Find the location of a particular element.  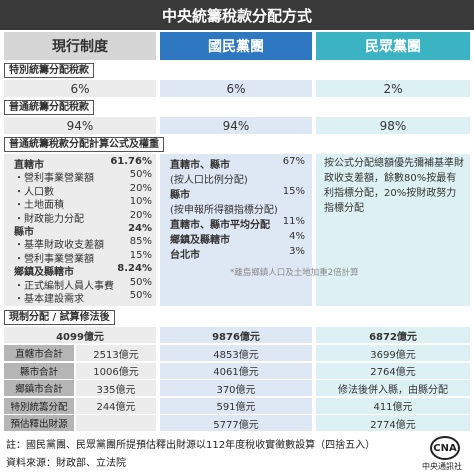

formula-item: 台北市 is located at coordinates (185, 255).